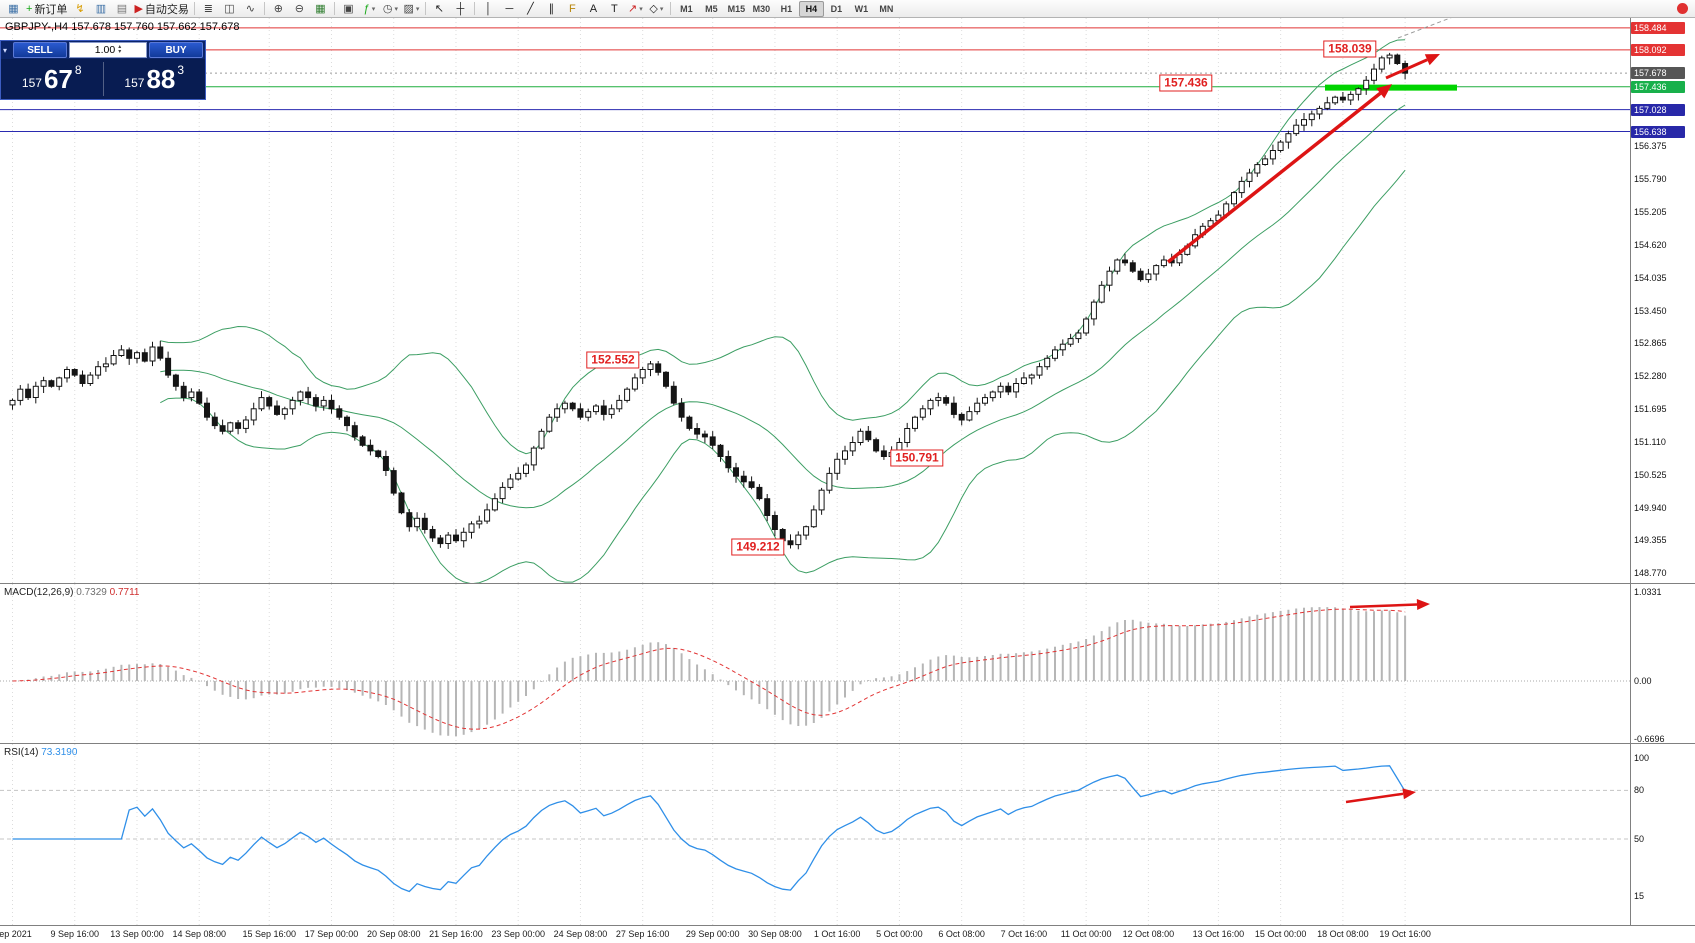 This screenshot has width=1695, height=943. Describe the element at coordinates (1650, 540) in the screenshot. I see `price-axis-label: 149.355` at that location.